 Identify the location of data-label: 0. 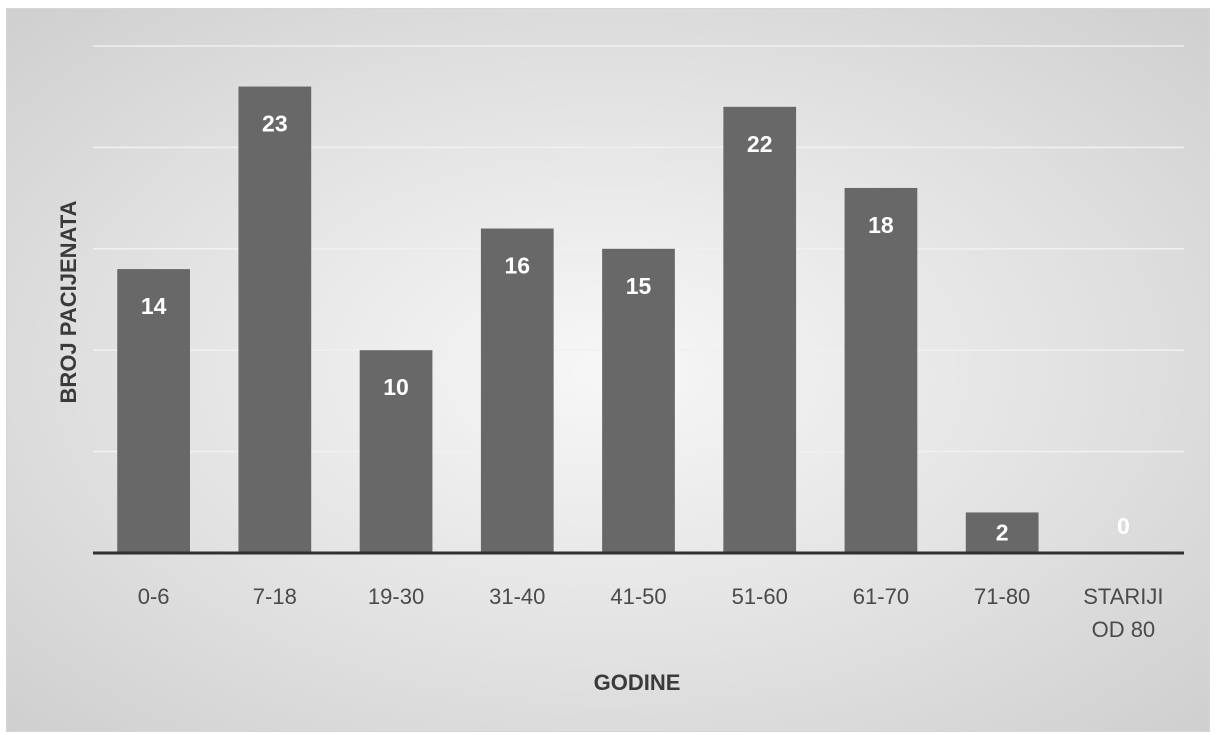
(1123, 526).